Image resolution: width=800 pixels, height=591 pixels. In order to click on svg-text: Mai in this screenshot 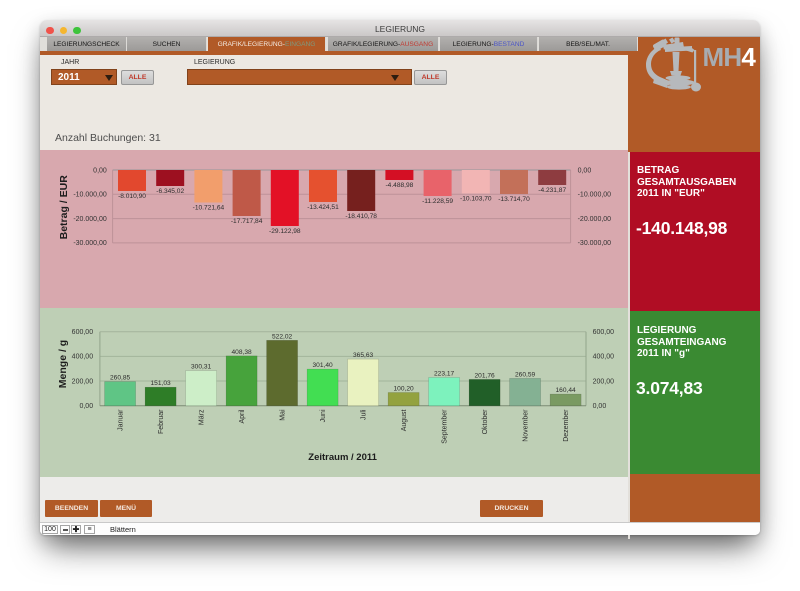, I will do `click(283, 415)`.